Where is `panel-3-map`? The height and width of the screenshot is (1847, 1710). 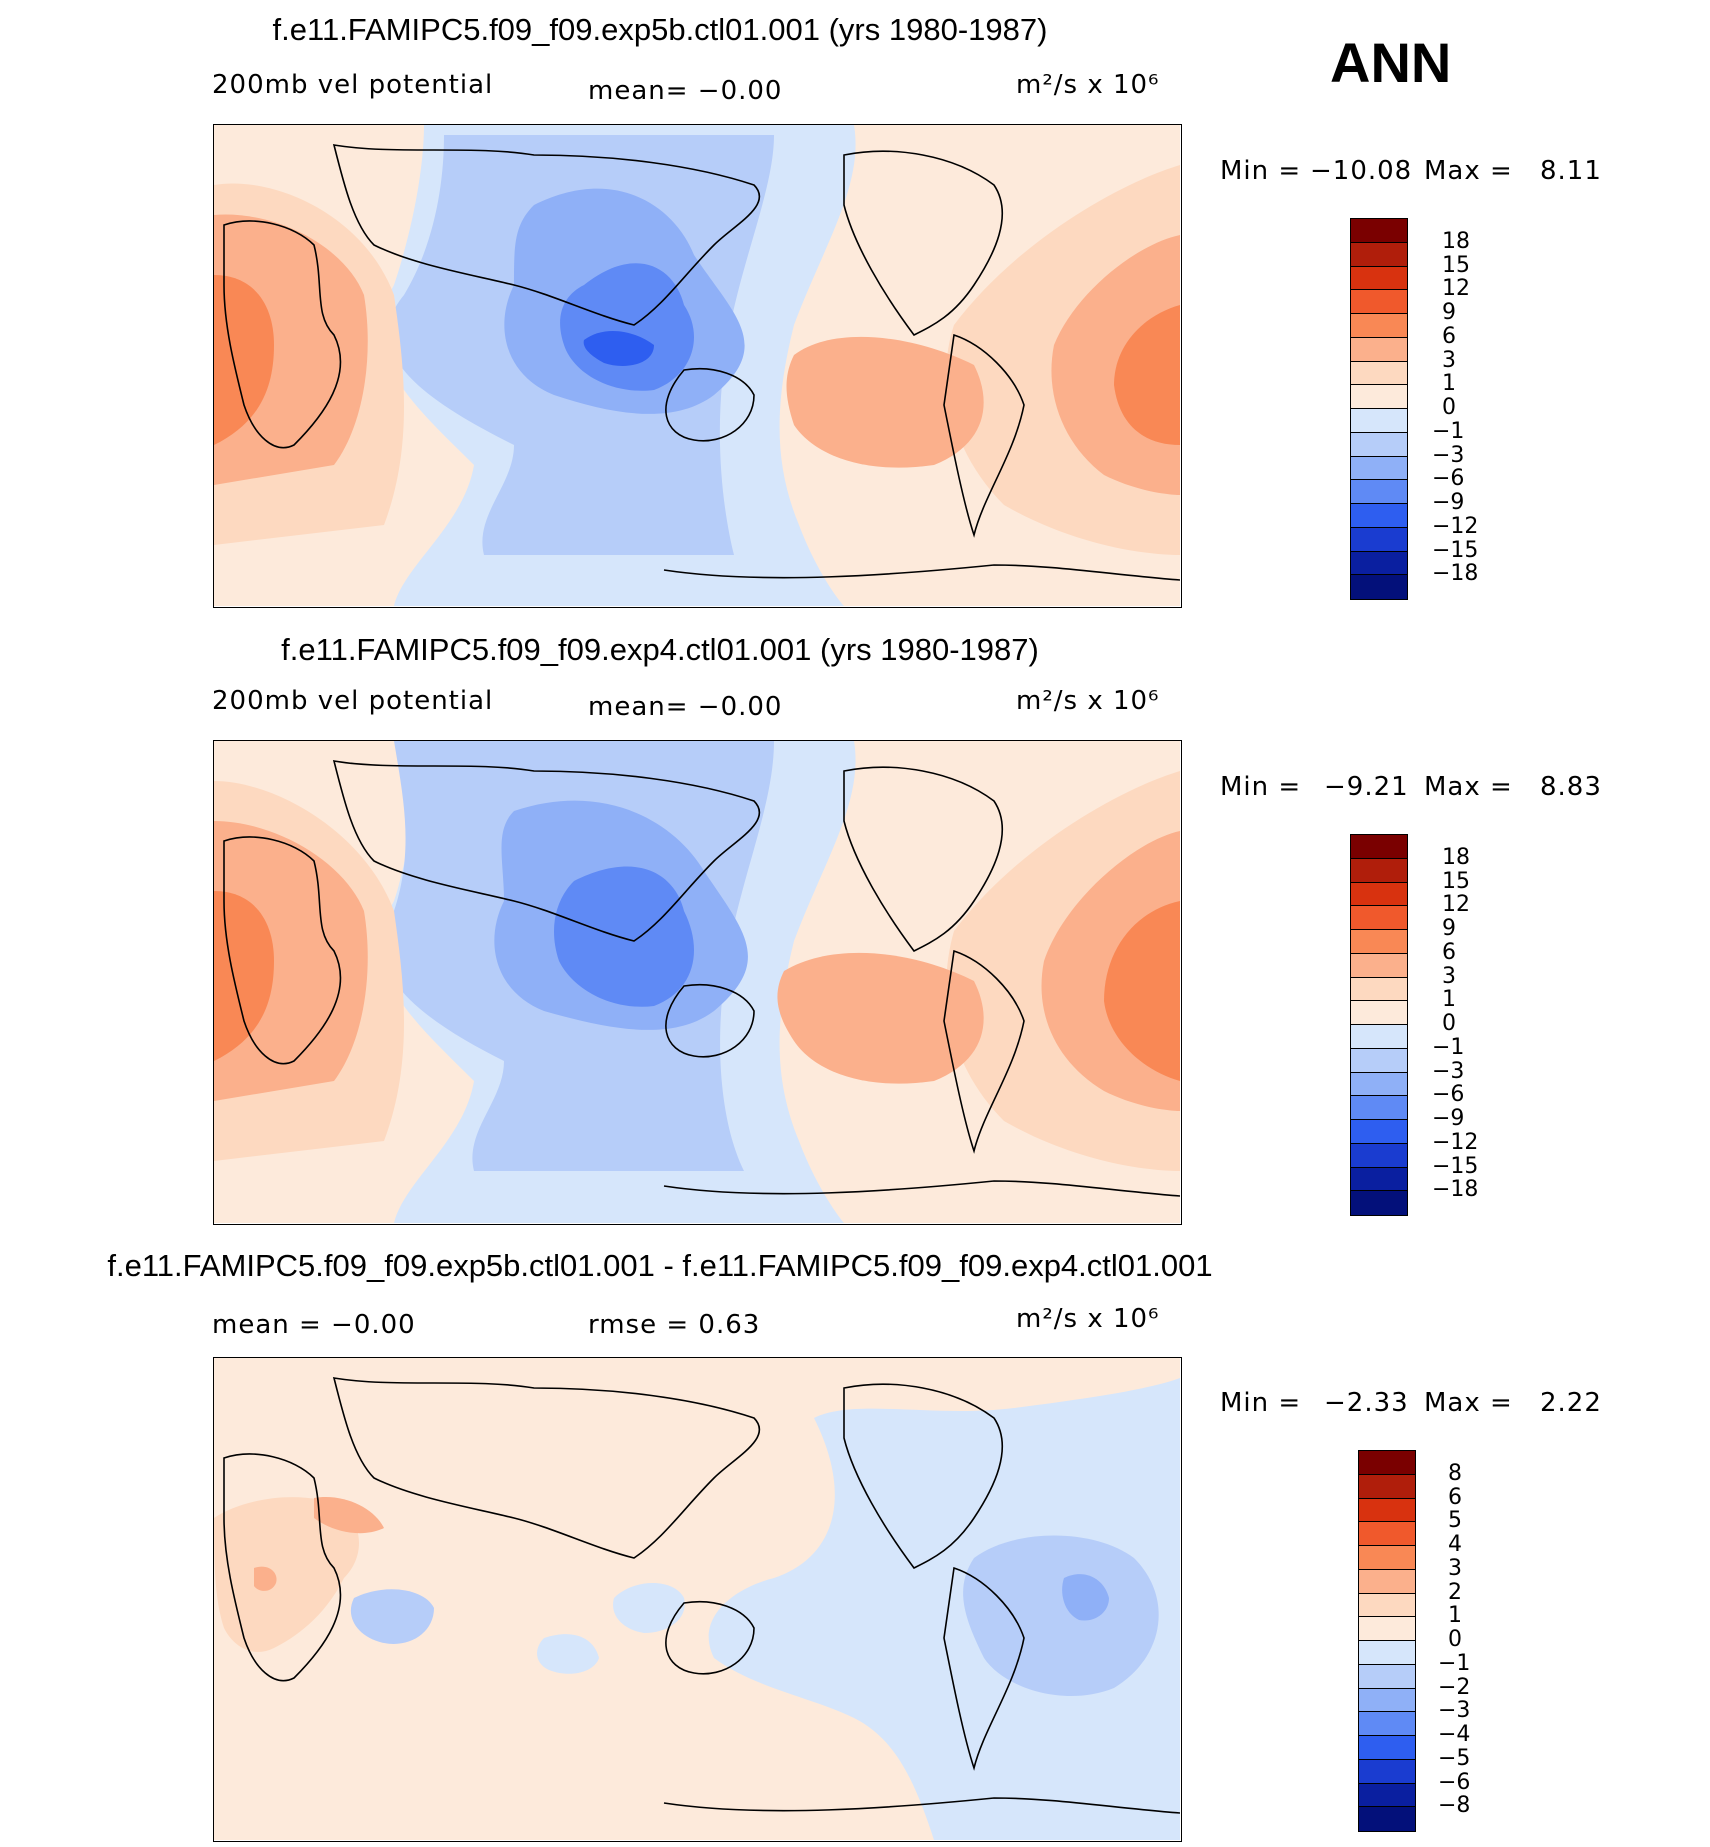 panel-3-map is located at coordinates (697, 1599).